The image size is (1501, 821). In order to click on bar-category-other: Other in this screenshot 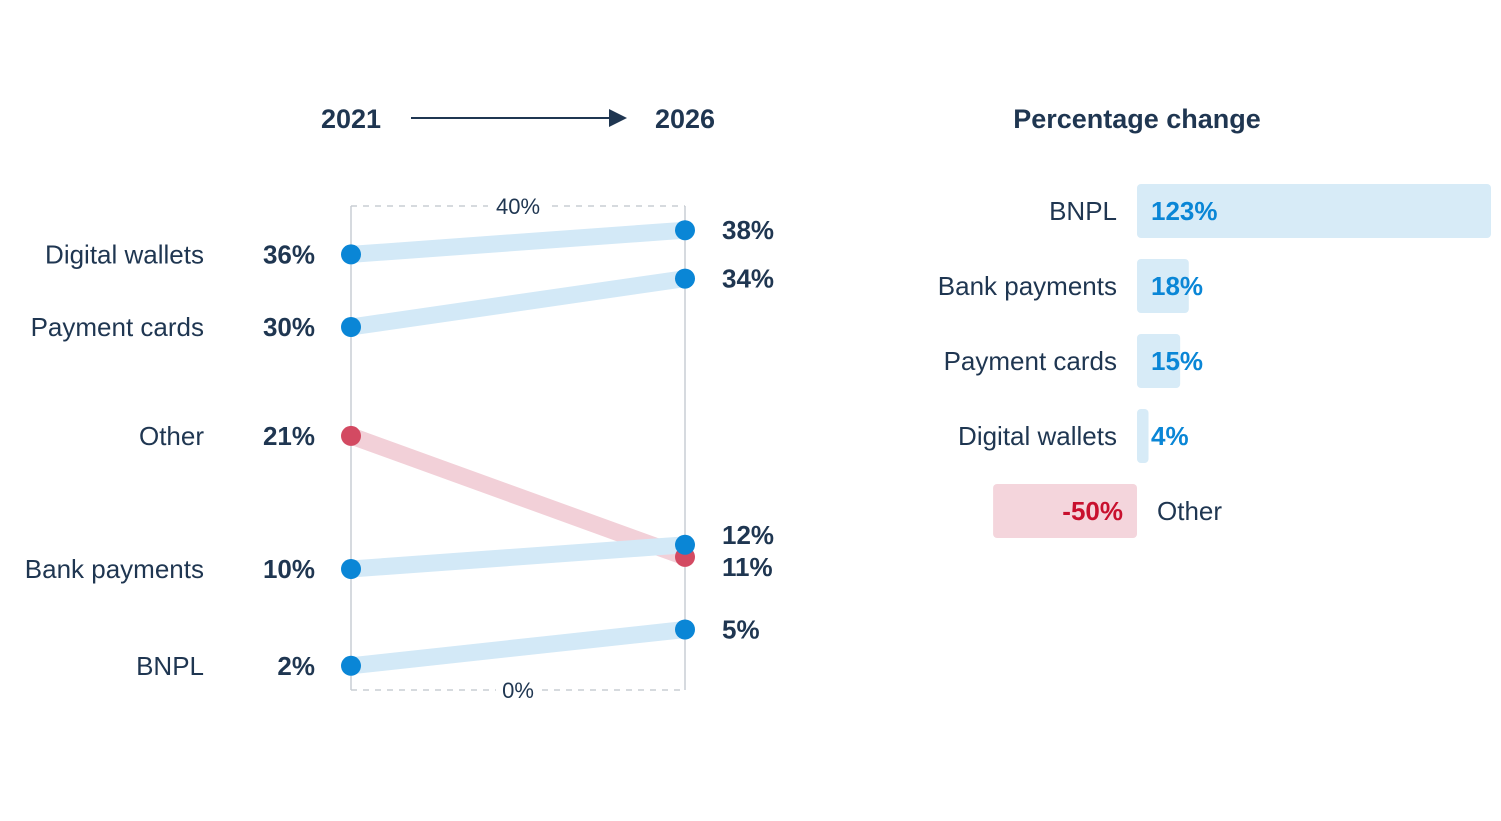, I will do `click(1189, 511)`.